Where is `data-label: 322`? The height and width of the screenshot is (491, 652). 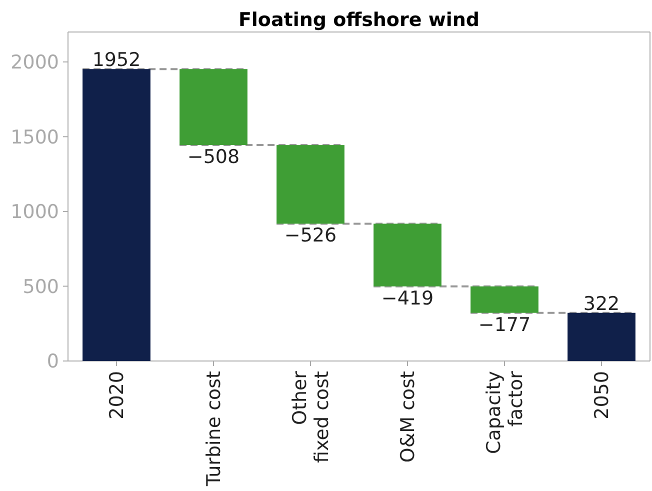
data-label: 322 is located at coordinates (601, 303).